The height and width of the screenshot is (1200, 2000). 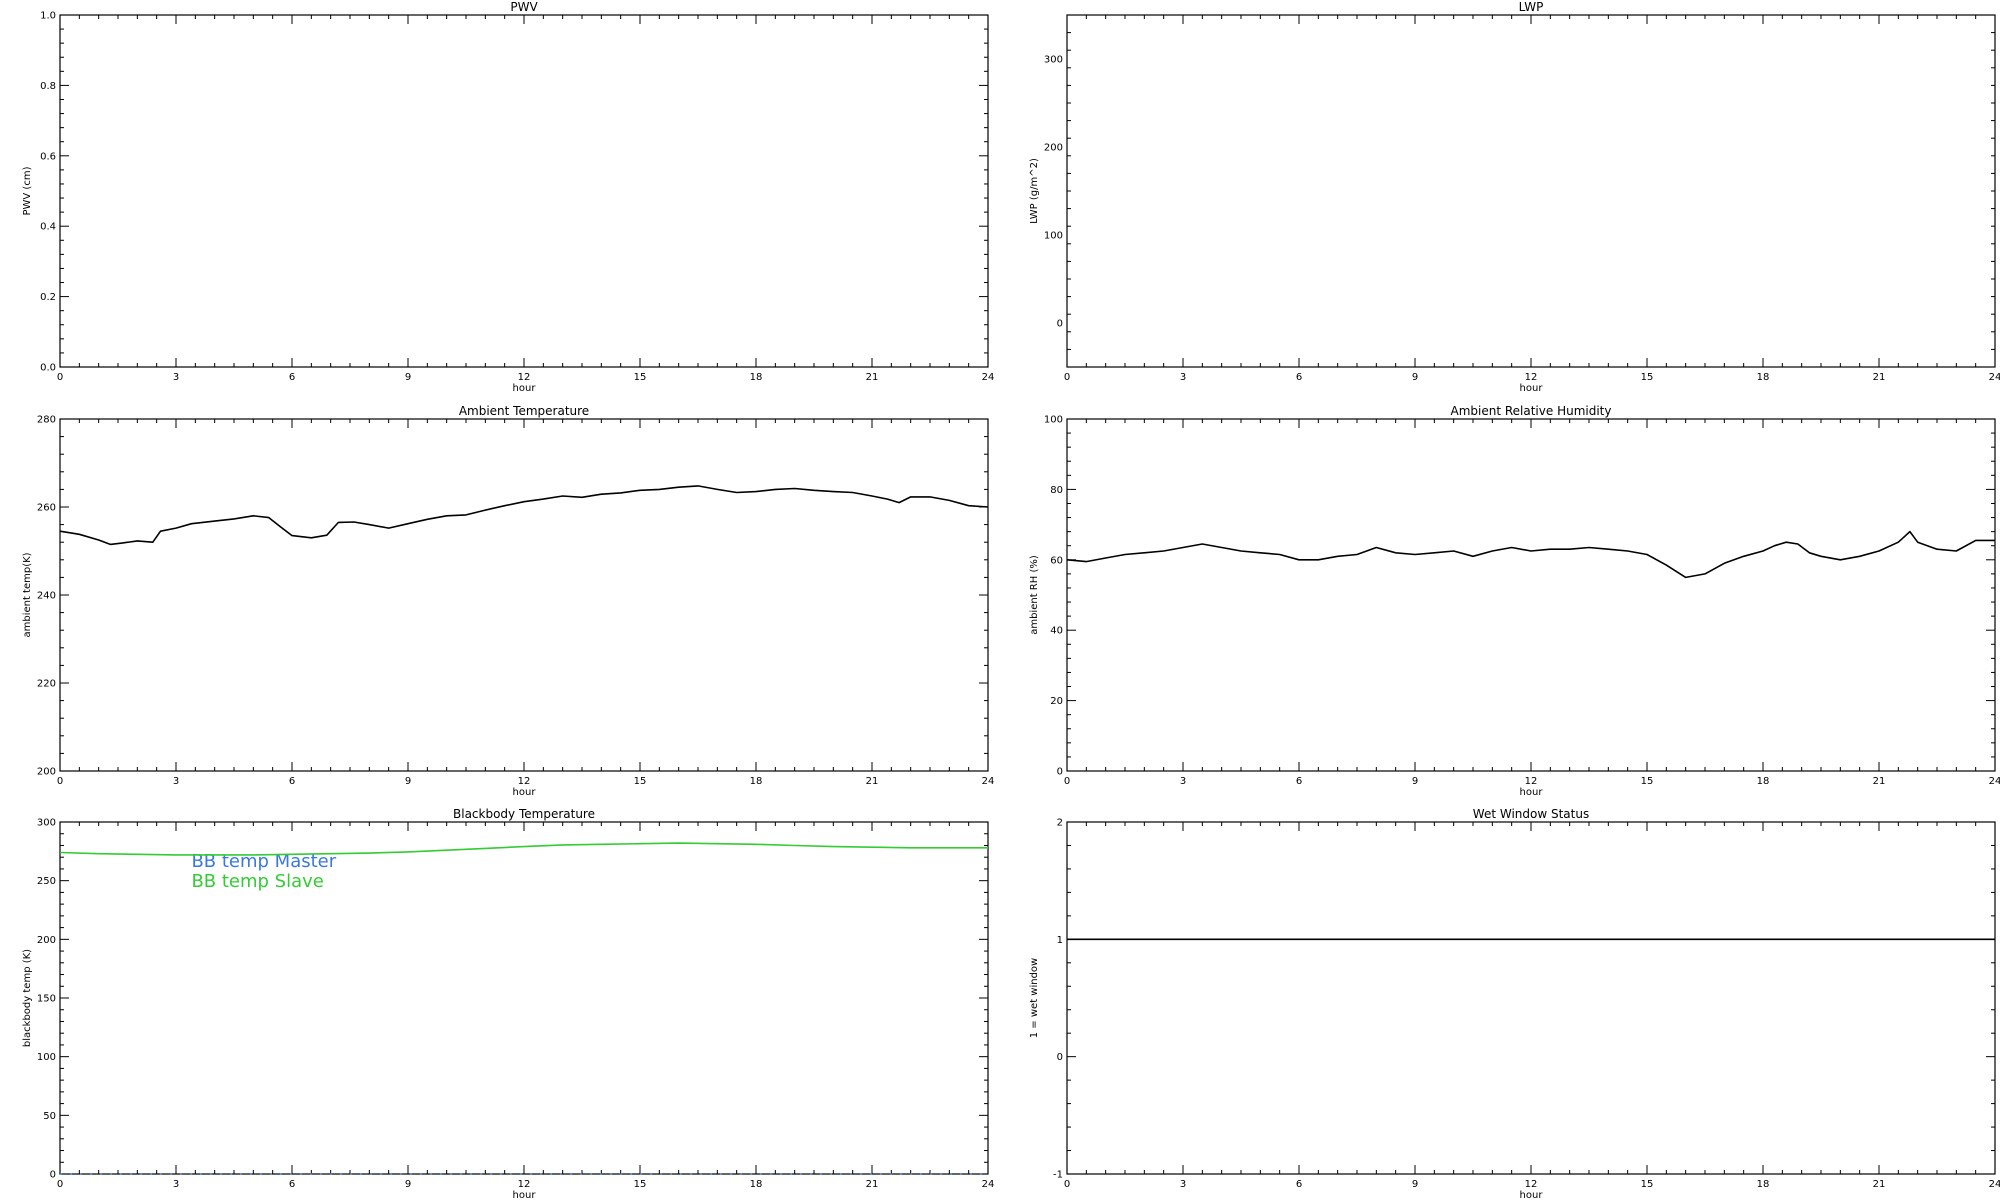 What do you see at coordinates (1532, 792) in the screenshot?
I see `ambient-humidity-x-axis-label: hour` at bounding box center [1532, 792].